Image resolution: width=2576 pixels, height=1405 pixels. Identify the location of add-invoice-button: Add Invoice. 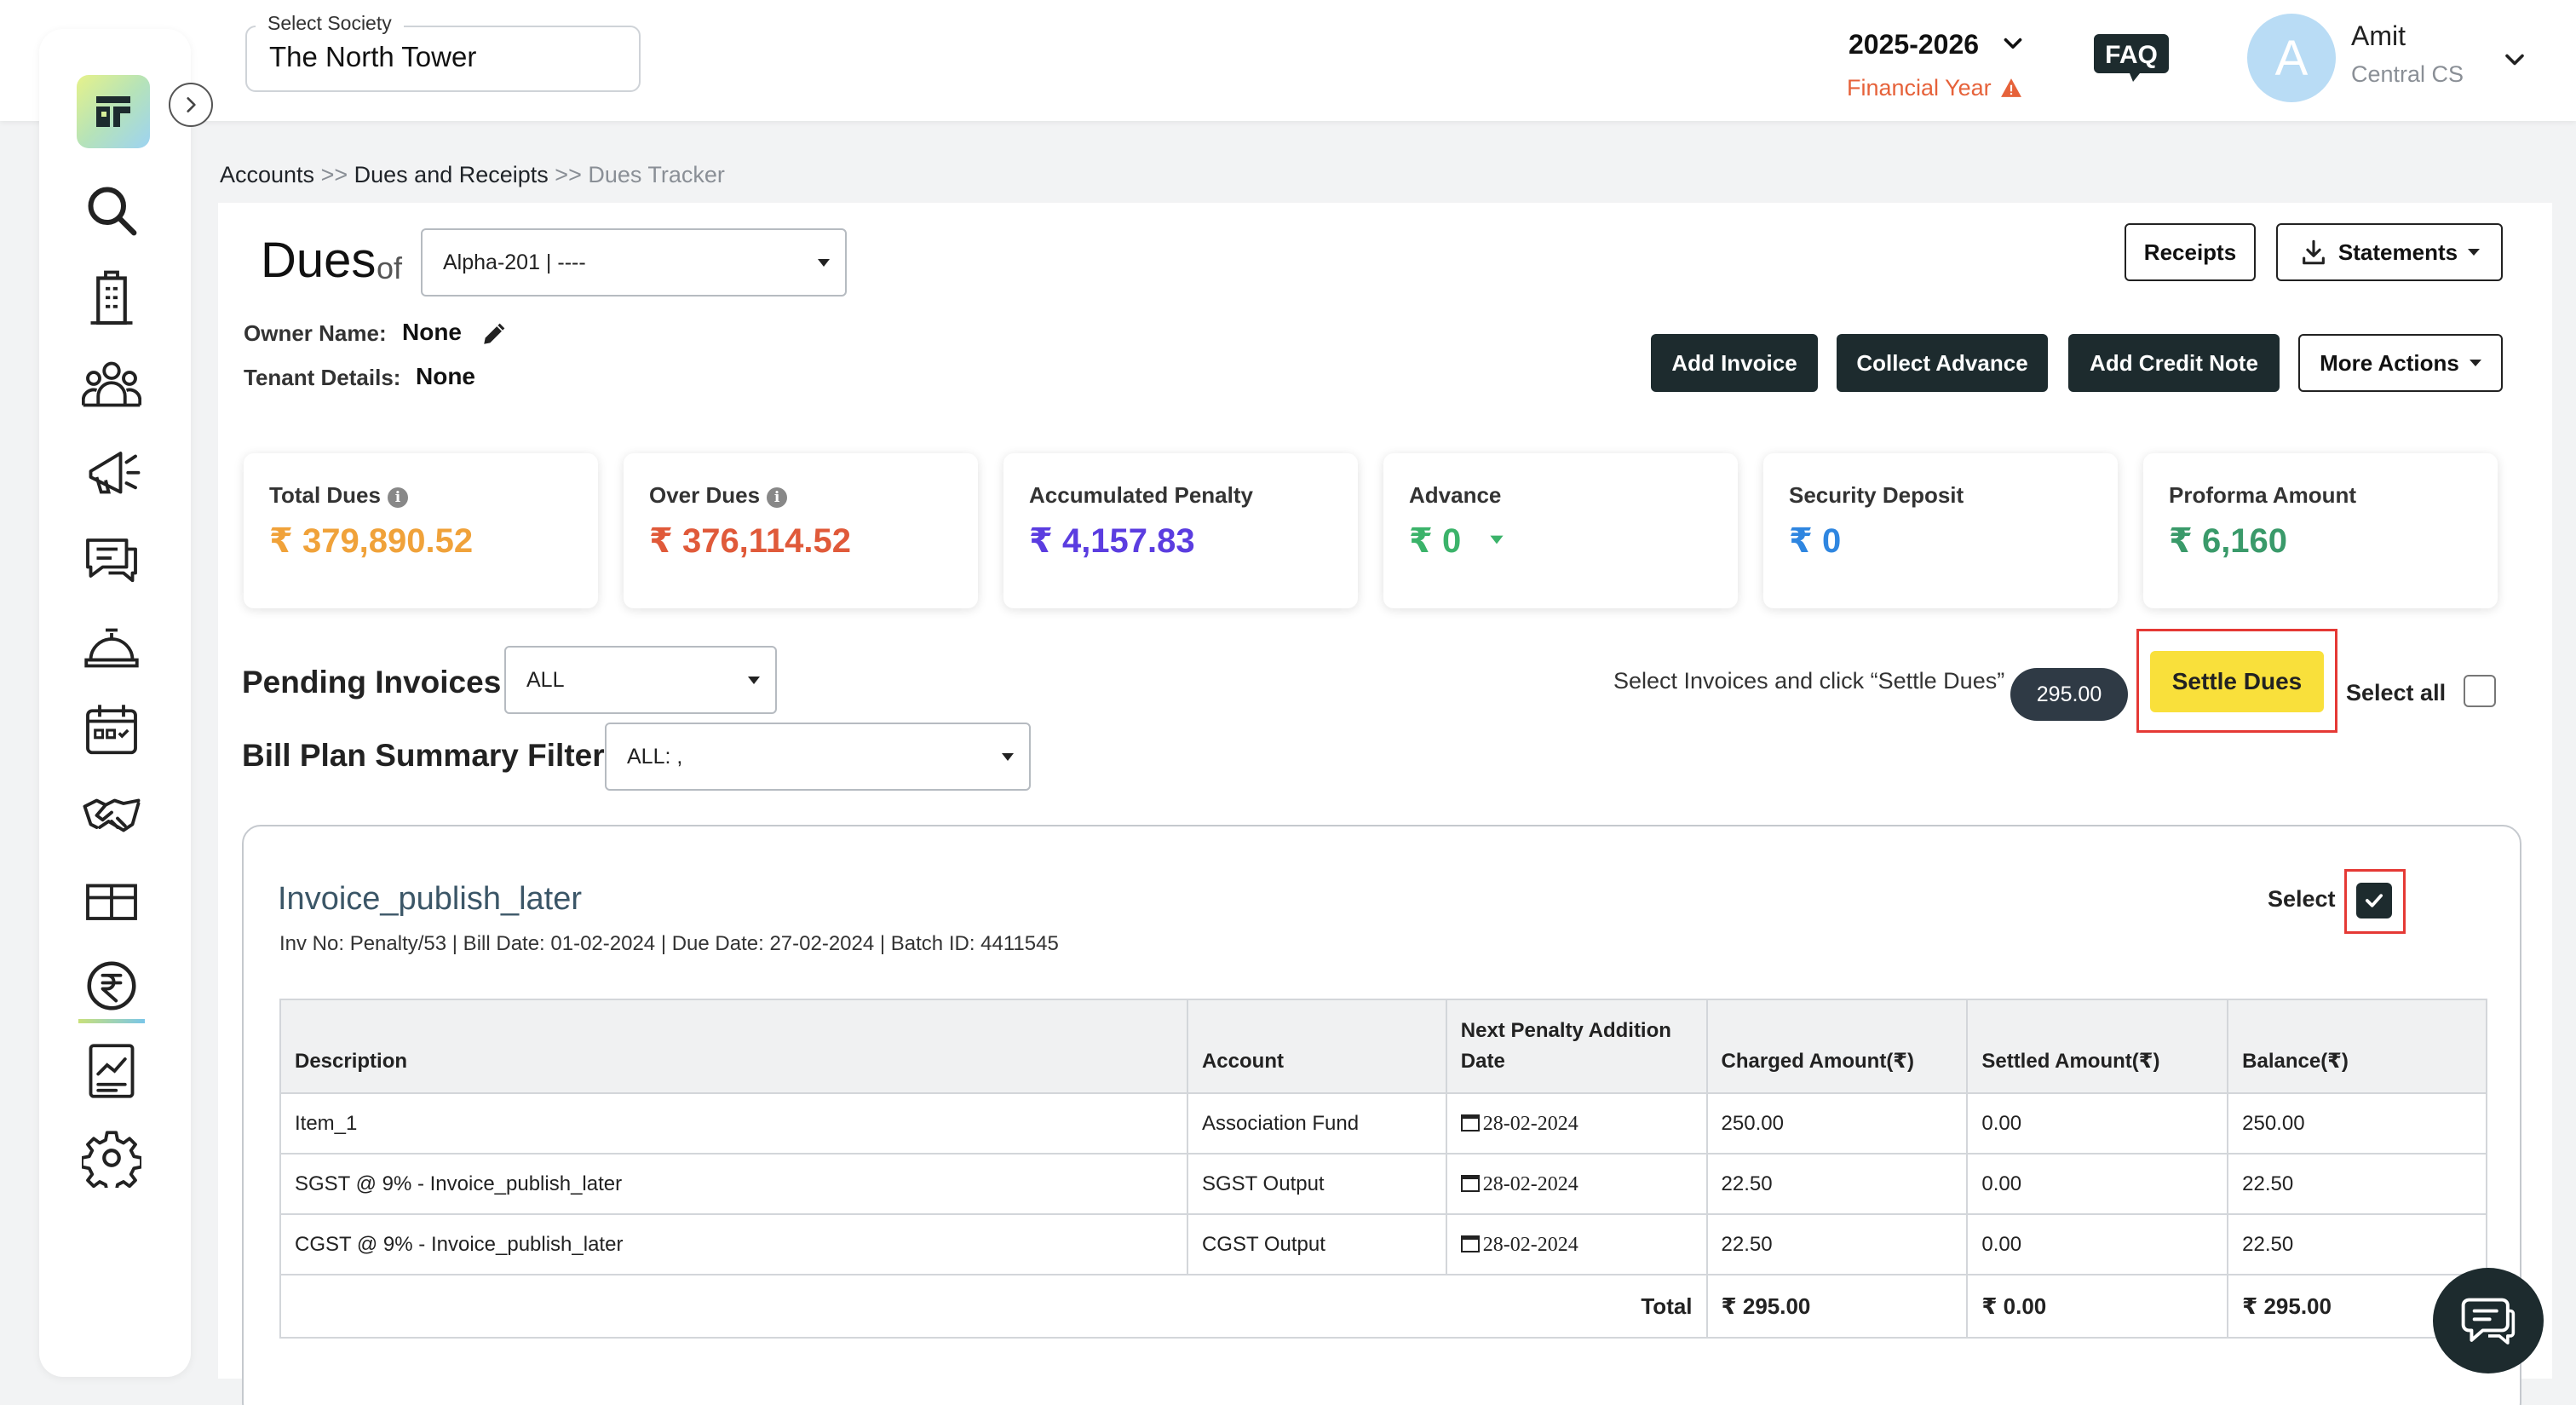
(1735, 363).